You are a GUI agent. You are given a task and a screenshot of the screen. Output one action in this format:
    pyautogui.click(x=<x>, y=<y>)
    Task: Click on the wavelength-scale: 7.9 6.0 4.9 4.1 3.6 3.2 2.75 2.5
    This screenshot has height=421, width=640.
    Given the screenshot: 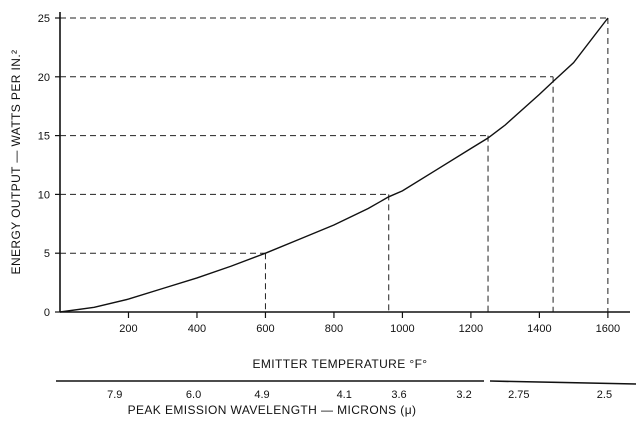 What is the action you would take?
    pyautogui.click(x=359, y=395)
    